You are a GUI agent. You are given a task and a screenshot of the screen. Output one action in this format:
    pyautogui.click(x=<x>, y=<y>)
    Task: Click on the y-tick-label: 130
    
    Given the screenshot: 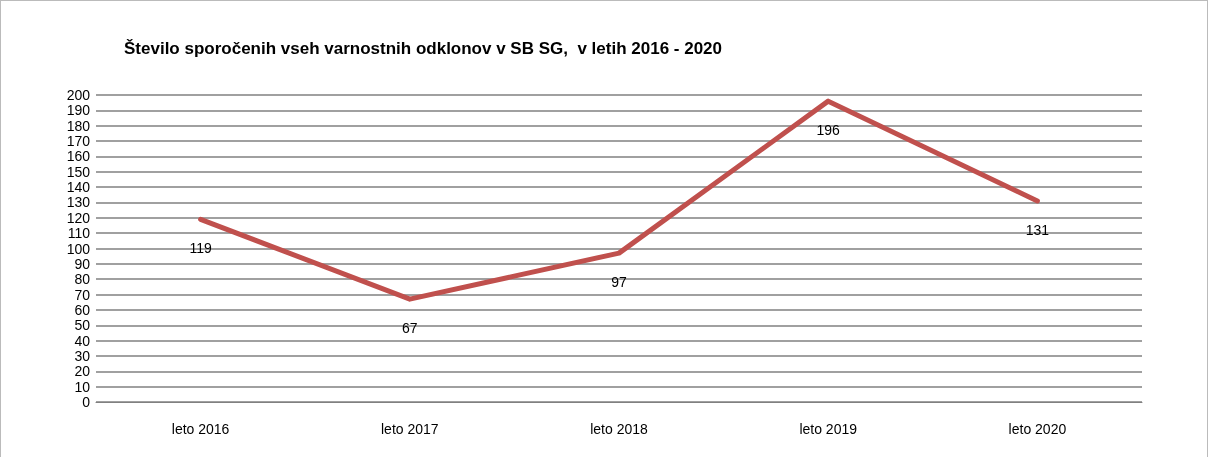 What is the action you would take?
    pyautogui.click(x=78, y=202)
    